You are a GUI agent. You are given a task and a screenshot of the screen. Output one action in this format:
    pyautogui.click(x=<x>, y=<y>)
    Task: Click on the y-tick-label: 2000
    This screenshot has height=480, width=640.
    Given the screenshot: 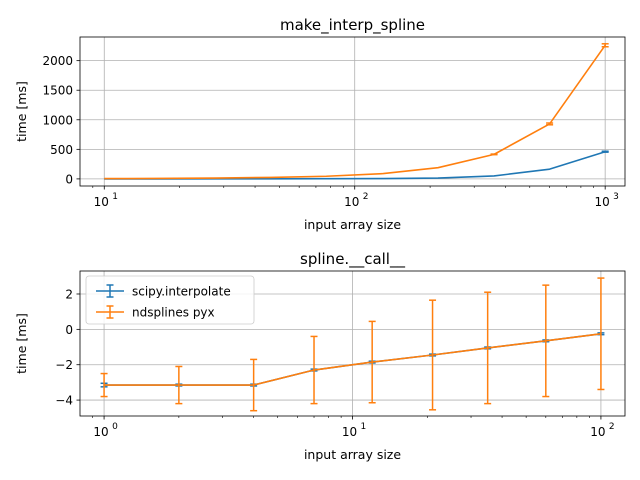 What is the action you would take?
    pyautogui.click(x=57, y=61)
    